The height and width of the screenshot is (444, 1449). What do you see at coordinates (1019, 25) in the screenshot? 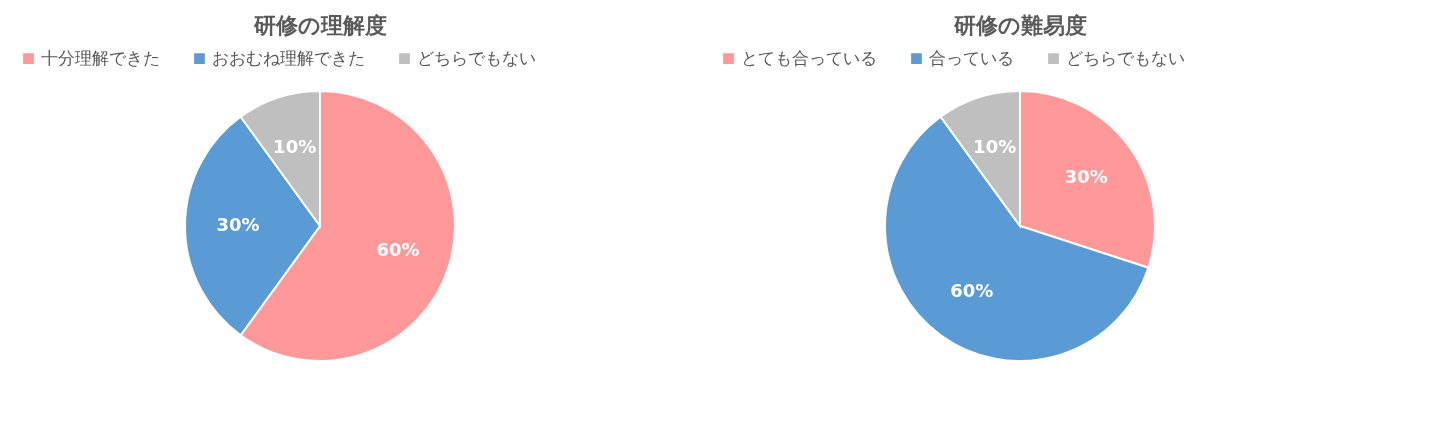
I see `chart-title: 研修の難易度` at bounding box center [1019, 25].